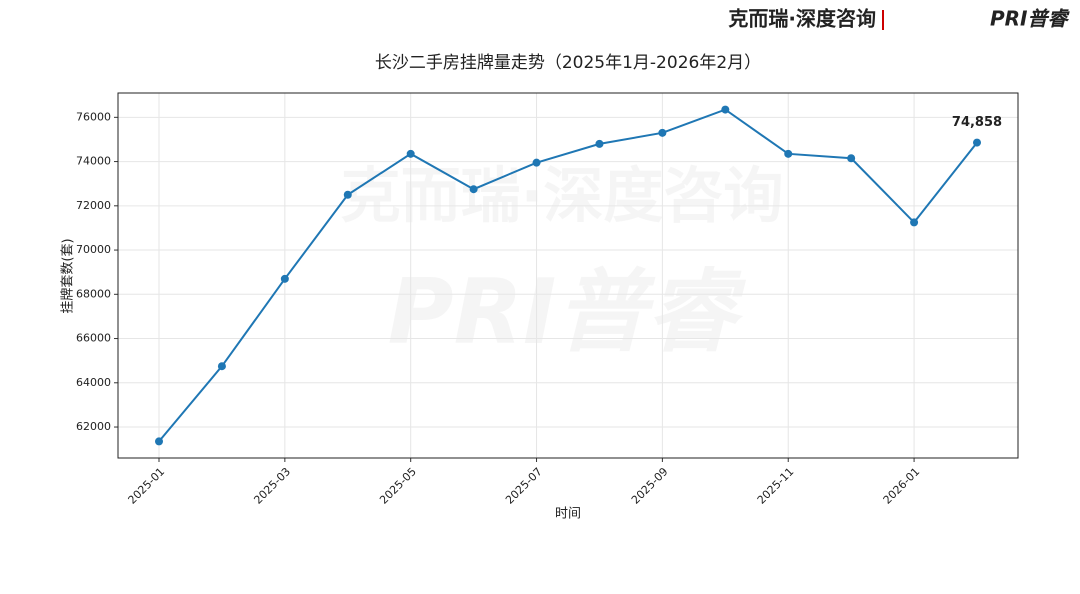 This screenshot has height=594, width=1080. What do you see at coordinates (524, 486) in the screenshot?
I see `x-tick-label: 2025-07` at bounding box center [524, 486].